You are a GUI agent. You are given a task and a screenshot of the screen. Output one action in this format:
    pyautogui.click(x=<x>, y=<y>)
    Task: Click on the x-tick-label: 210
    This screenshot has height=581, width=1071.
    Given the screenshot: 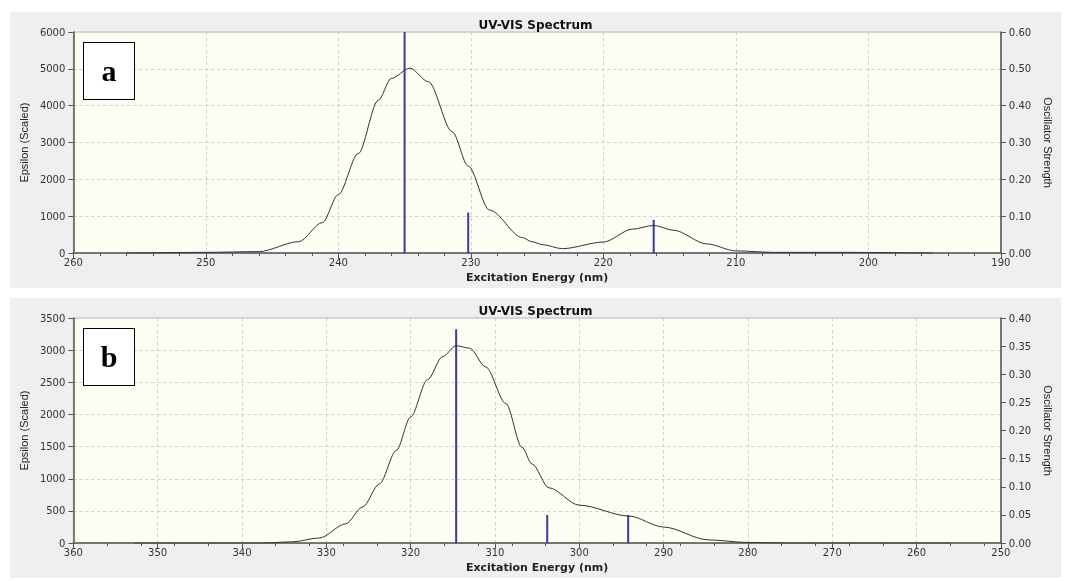 What is the action you would take?
    pyautogui.click(x=736, y=262)
    